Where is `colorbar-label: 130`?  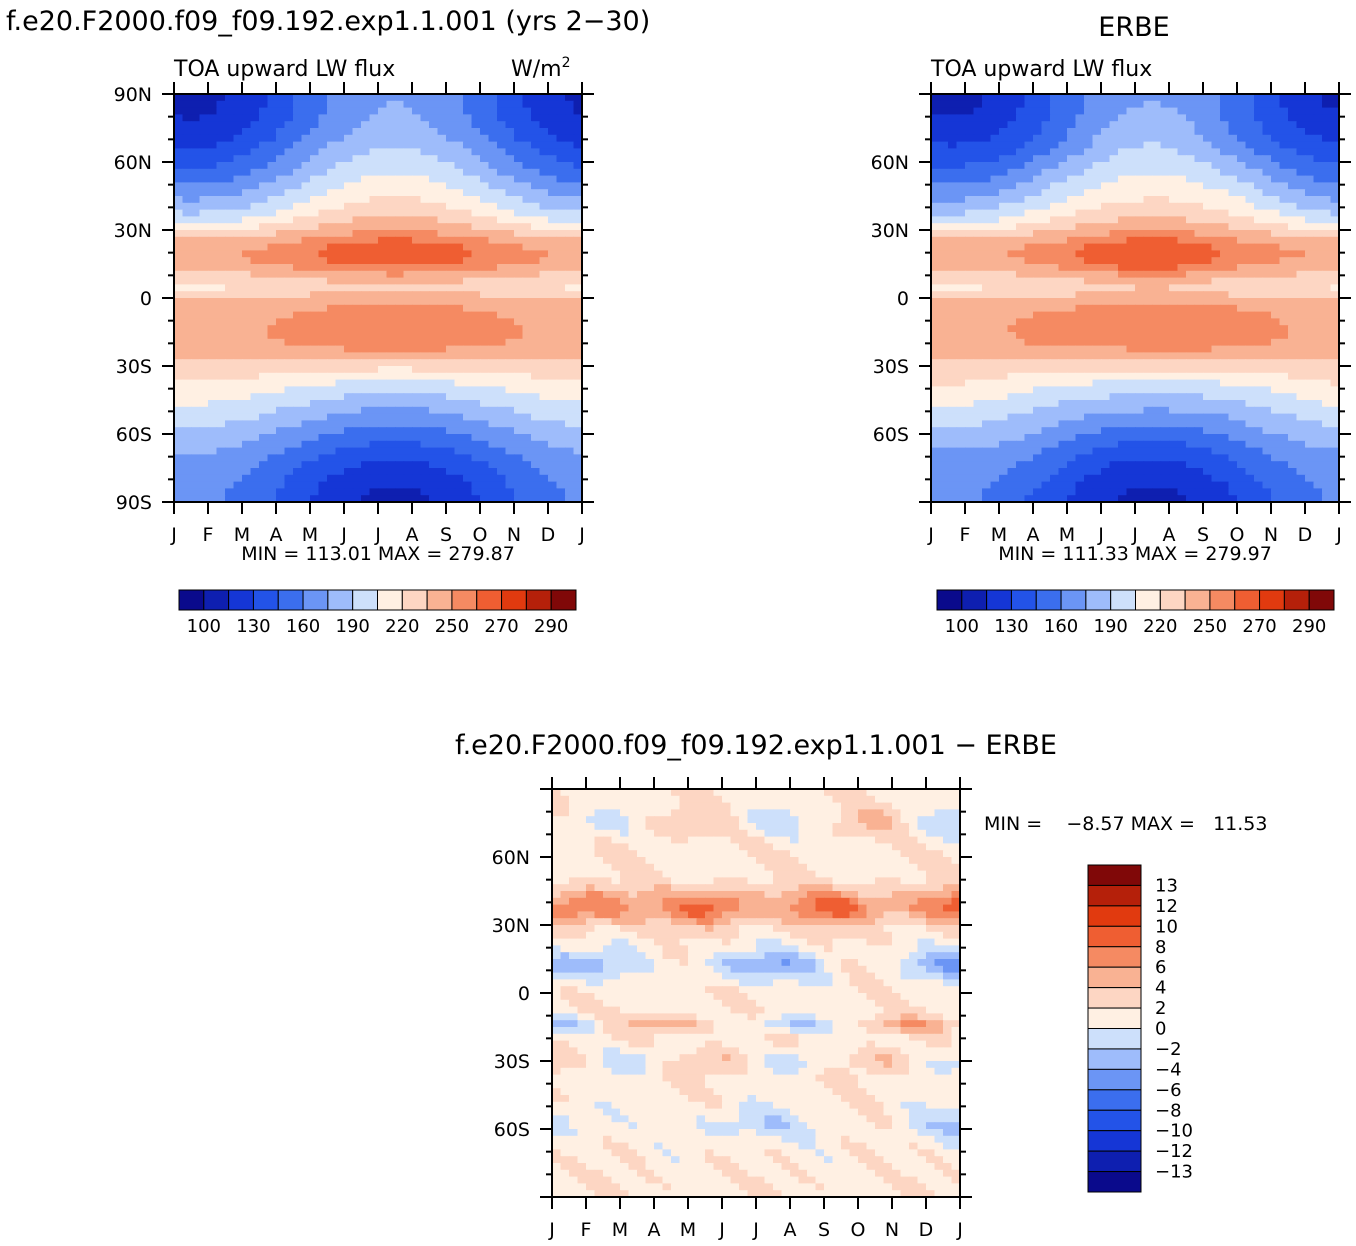
colorbar-label: 130 is located at coordinates (253, 626).